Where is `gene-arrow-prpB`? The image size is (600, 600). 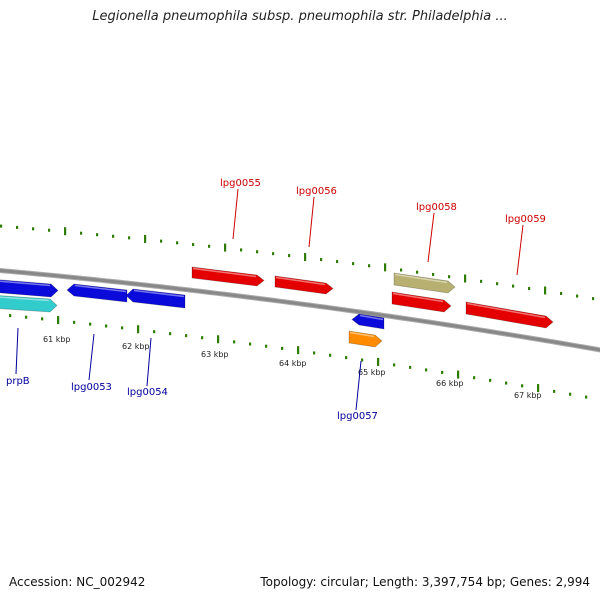 gene-arrow-prpB is located at coordinates (29, 288).